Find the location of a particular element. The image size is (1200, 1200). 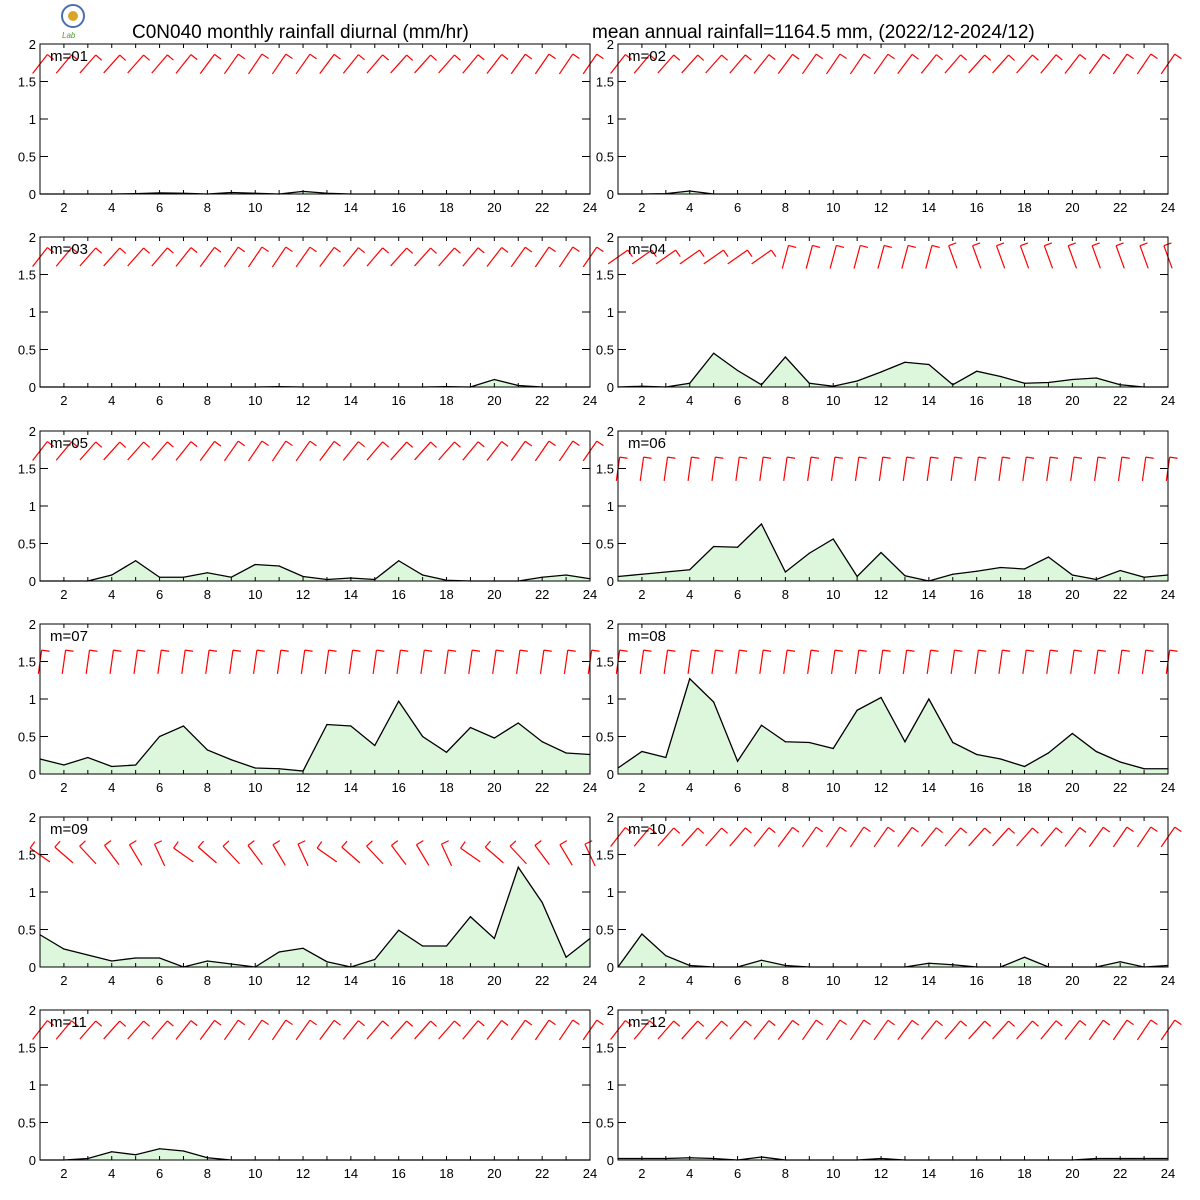

chart-panel-07: 00.511.522 4 6 8 10 12 14 16 18 20 22 24m=07 is located at coordinates (309, 706).